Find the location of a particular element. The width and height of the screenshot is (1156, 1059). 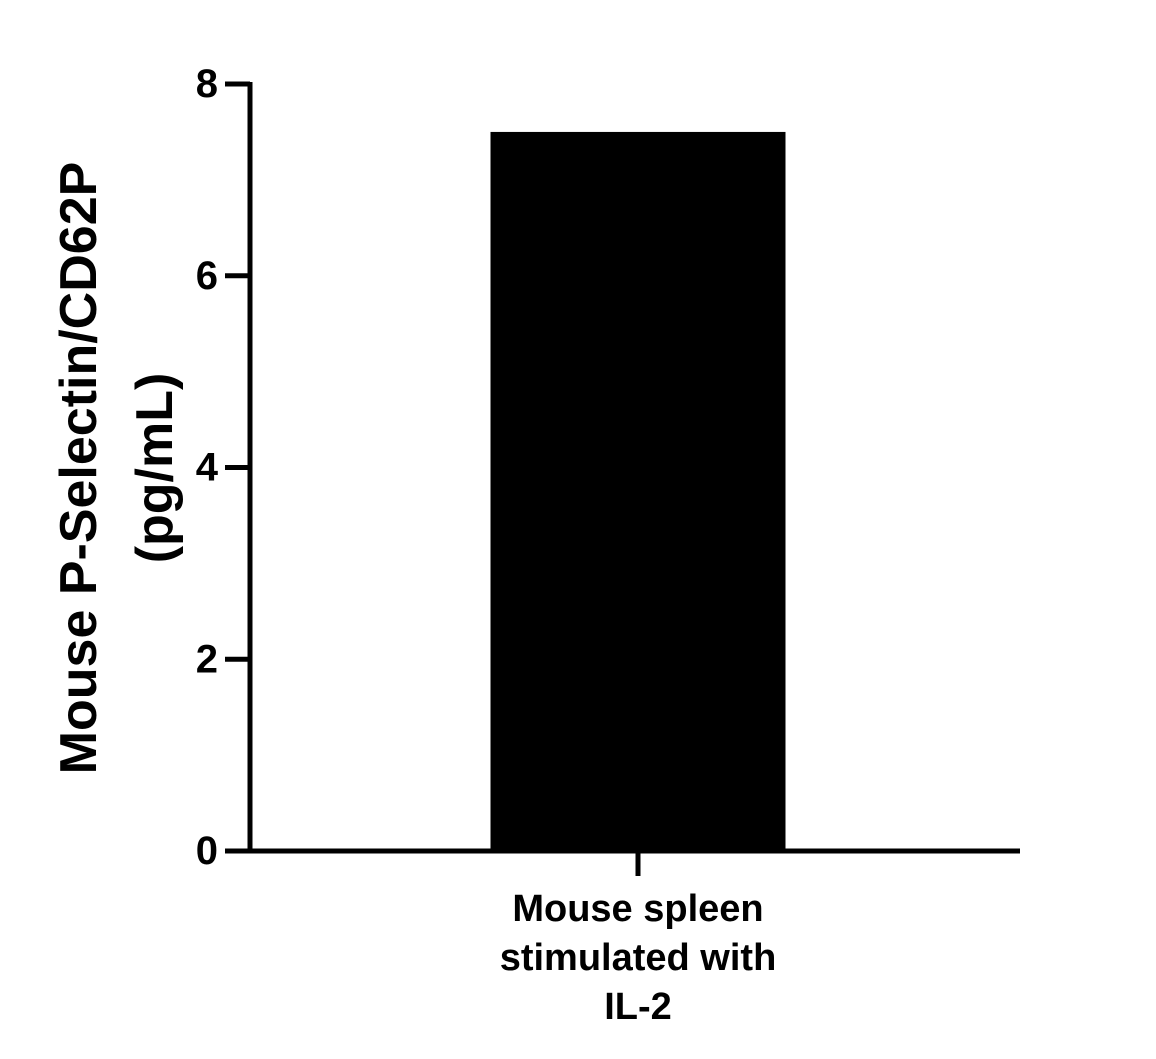

y-axis-title-line-1: Mouse P-Selectin/CD62P is located at coordinates (79, 468).